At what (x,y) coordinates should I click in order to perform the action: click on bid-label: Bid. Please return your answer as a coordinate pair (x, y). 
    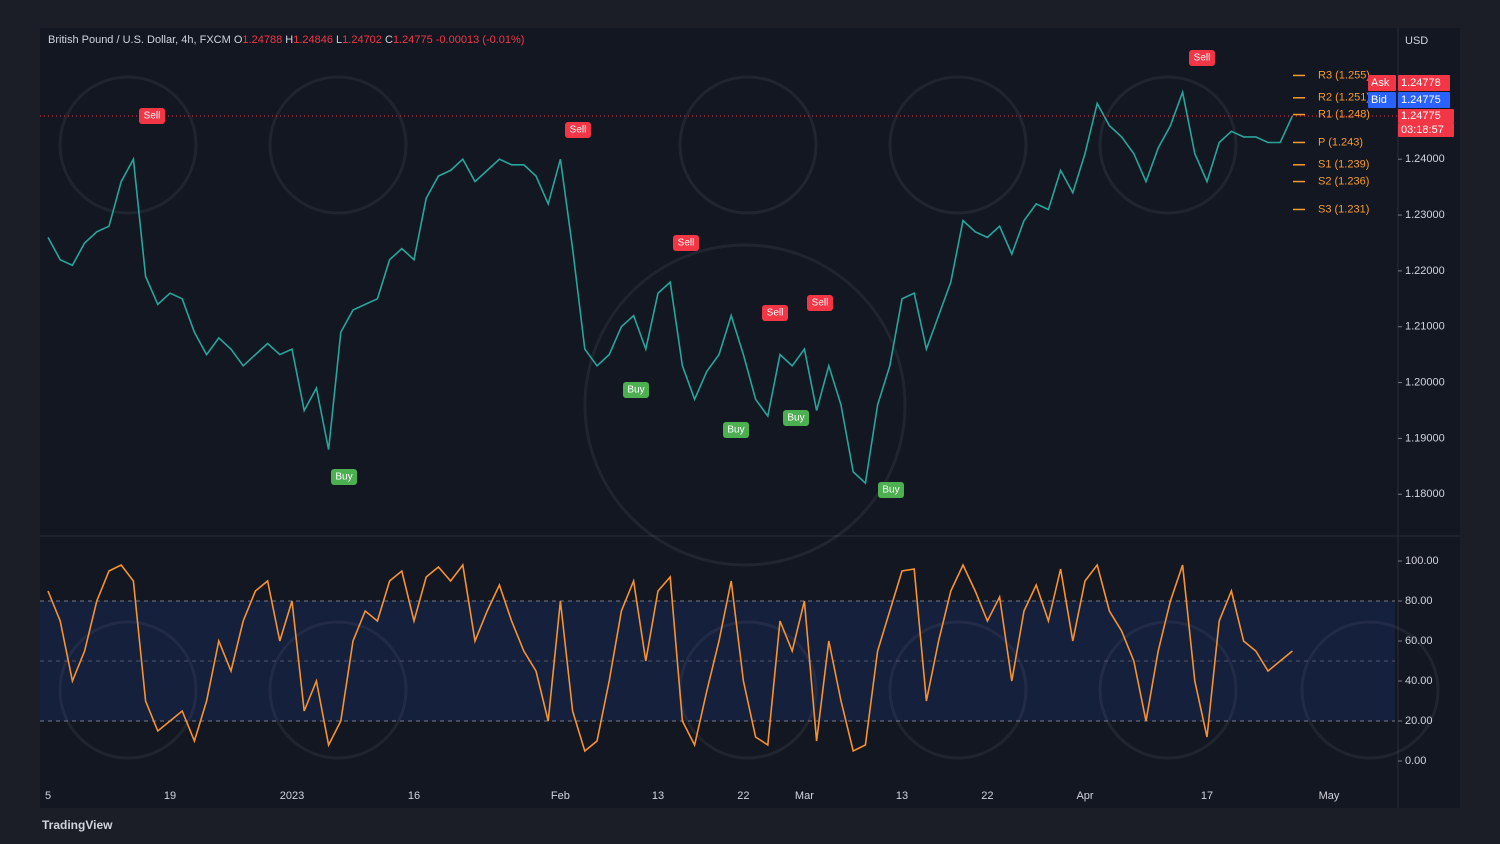
    Looking at the image, I should click on (1379, 100).